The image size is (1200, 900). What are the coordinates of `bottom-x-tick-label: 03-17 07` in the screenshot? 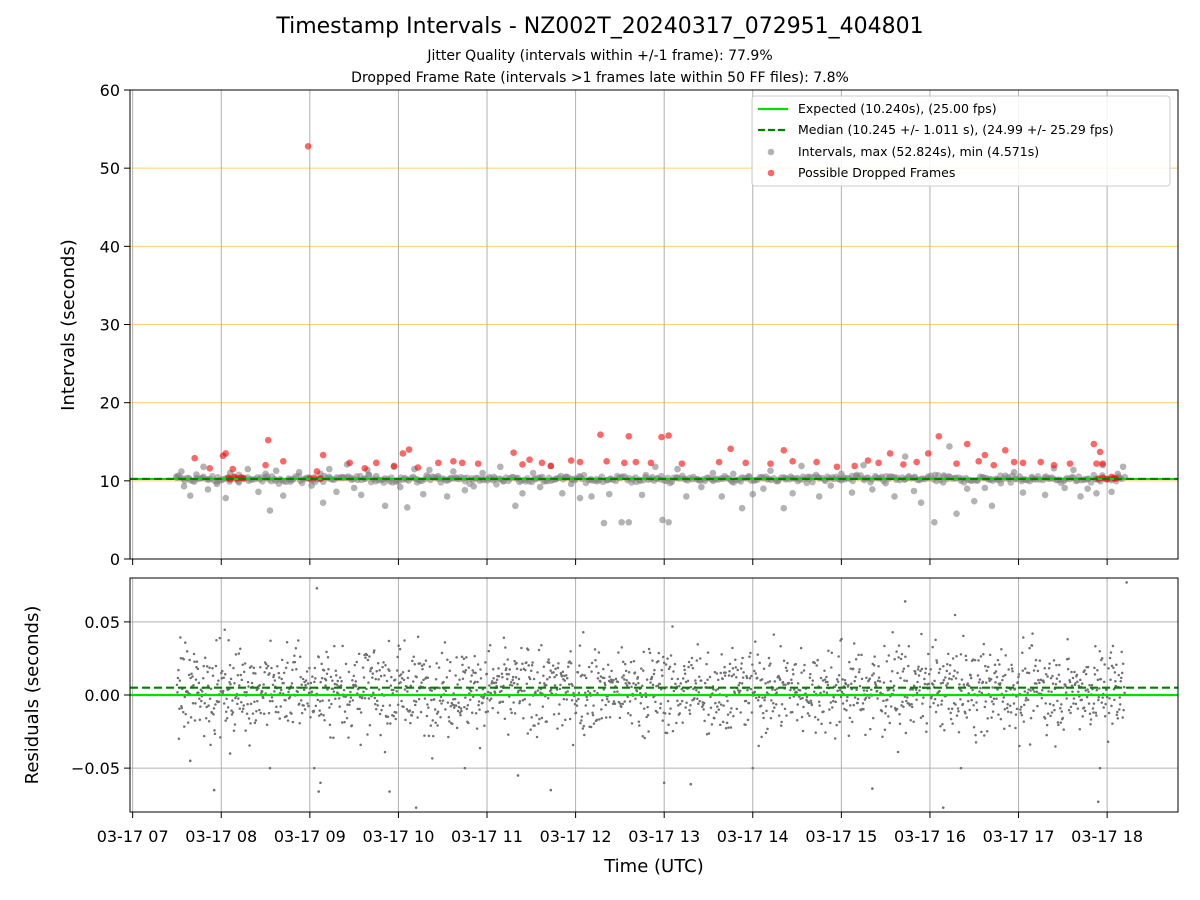 It's located at (133, 836).